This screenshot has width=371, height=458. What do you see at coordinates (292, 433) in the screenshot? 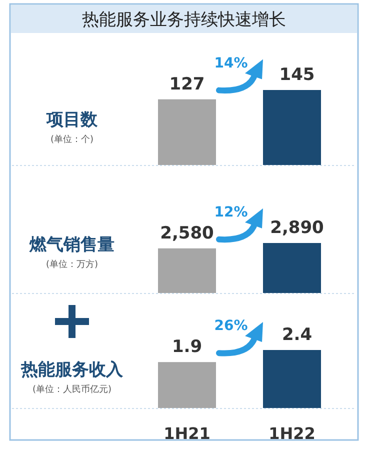
I see `x-tick-label: 1H22` at bounding box center [292, 433].